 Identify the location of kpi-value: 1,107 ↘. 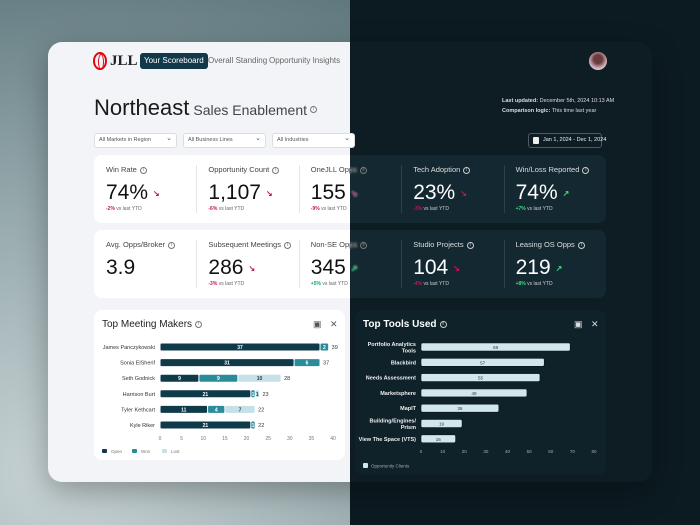
(253, 193).